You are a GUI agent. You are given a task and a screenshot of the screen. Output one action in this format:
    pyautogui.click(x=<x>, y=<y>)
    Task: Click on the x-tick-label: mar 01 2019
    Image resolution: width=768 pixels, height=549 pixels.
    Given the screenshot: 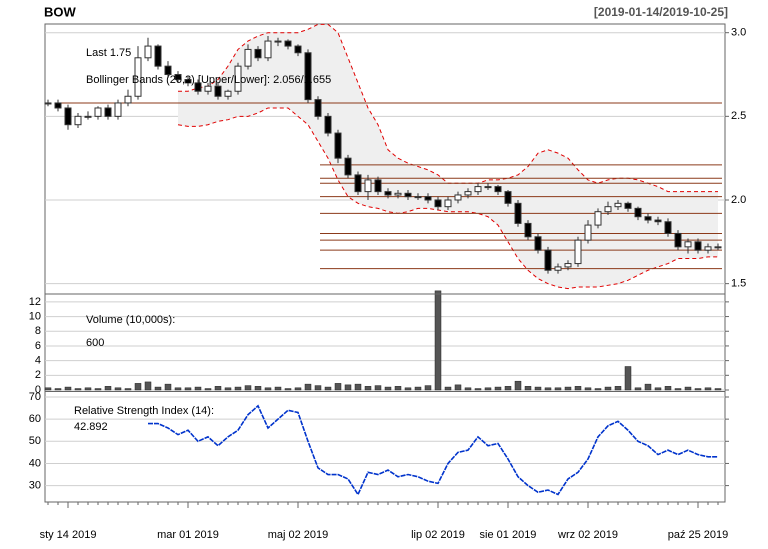 What is the action you would take?
    pyautogui.click(x=188, y=535)
    